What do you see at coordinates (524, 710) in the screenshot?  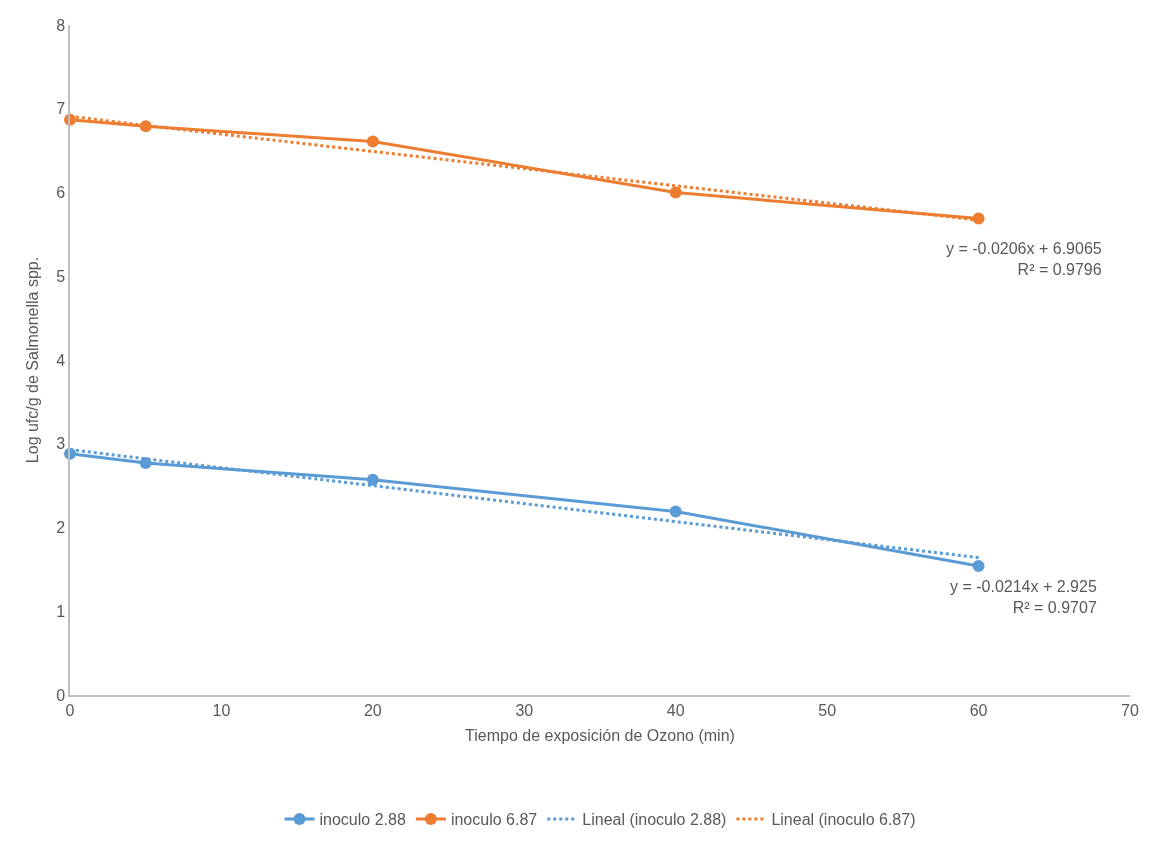 I see `x-tick-label: 30` at bounding box center [524, 710].